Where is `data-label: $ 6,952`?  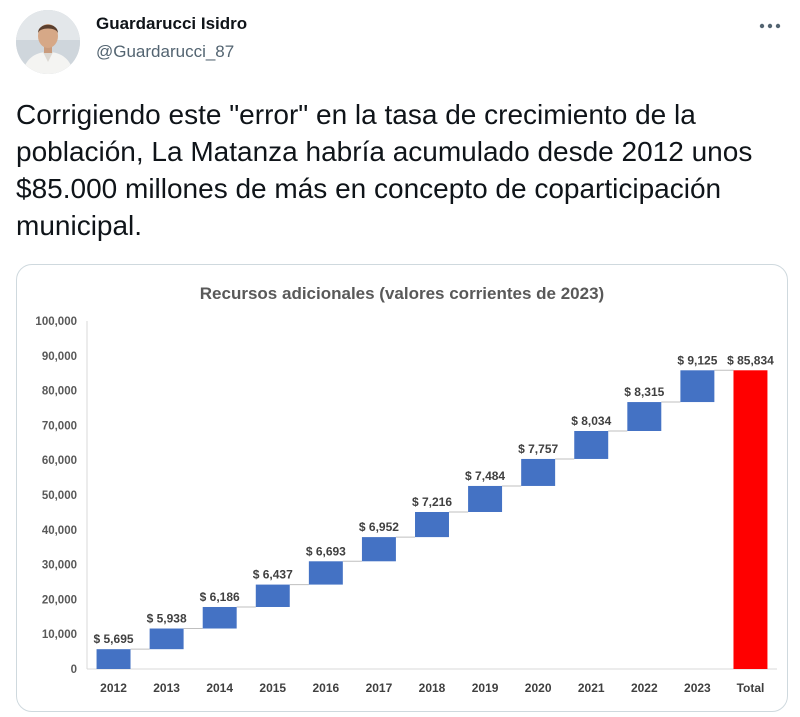
data-label: $ 6,952 is located at coordinates (379, 527).